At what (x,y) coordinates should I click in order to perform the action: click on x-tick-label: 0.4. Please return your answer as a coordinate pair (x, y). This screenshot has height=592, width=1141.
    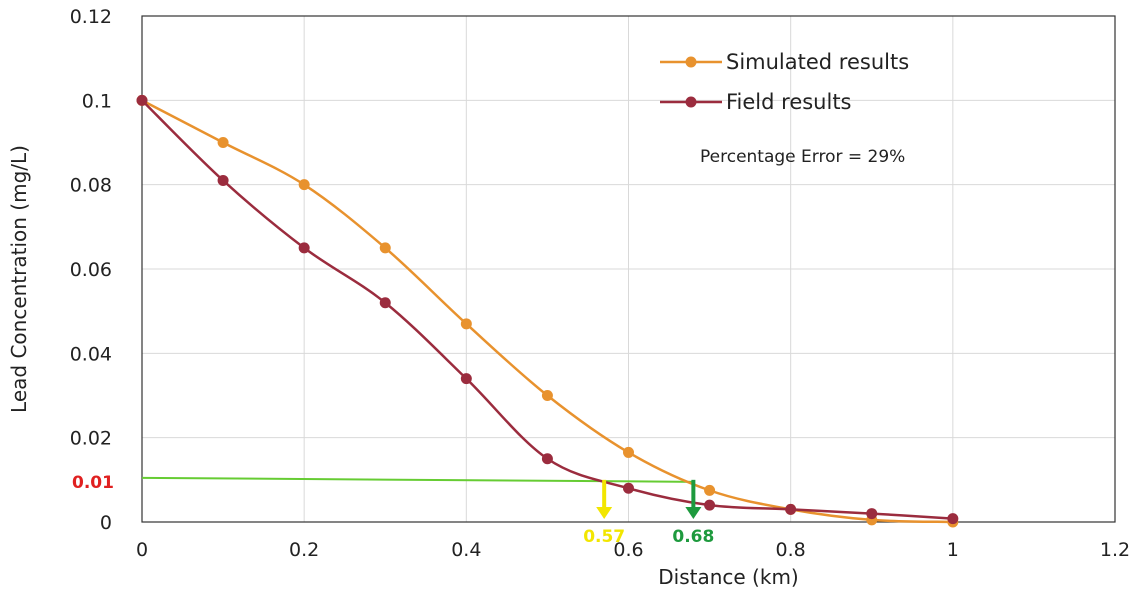
    Looking at the image, I should click on (466, 550).